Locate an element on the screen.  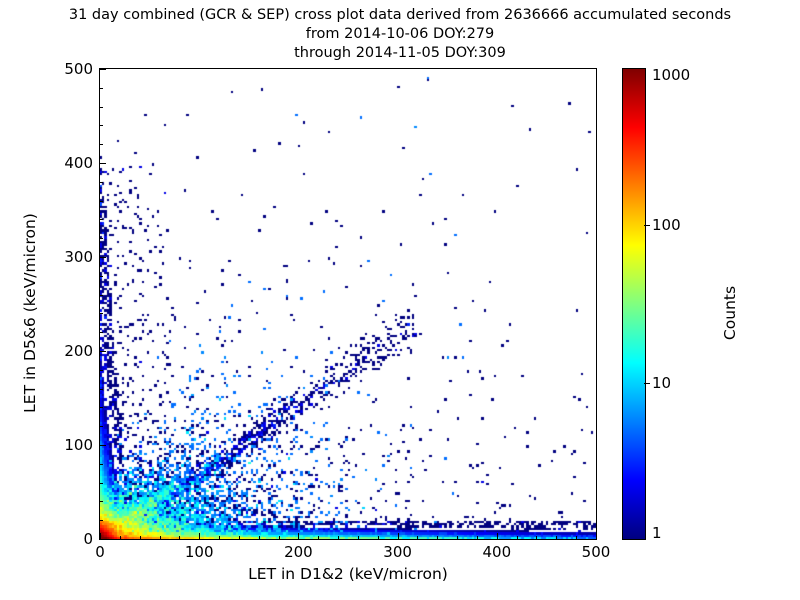
colorbar-ticklabel: 10 is located at coordinates (662, 382).